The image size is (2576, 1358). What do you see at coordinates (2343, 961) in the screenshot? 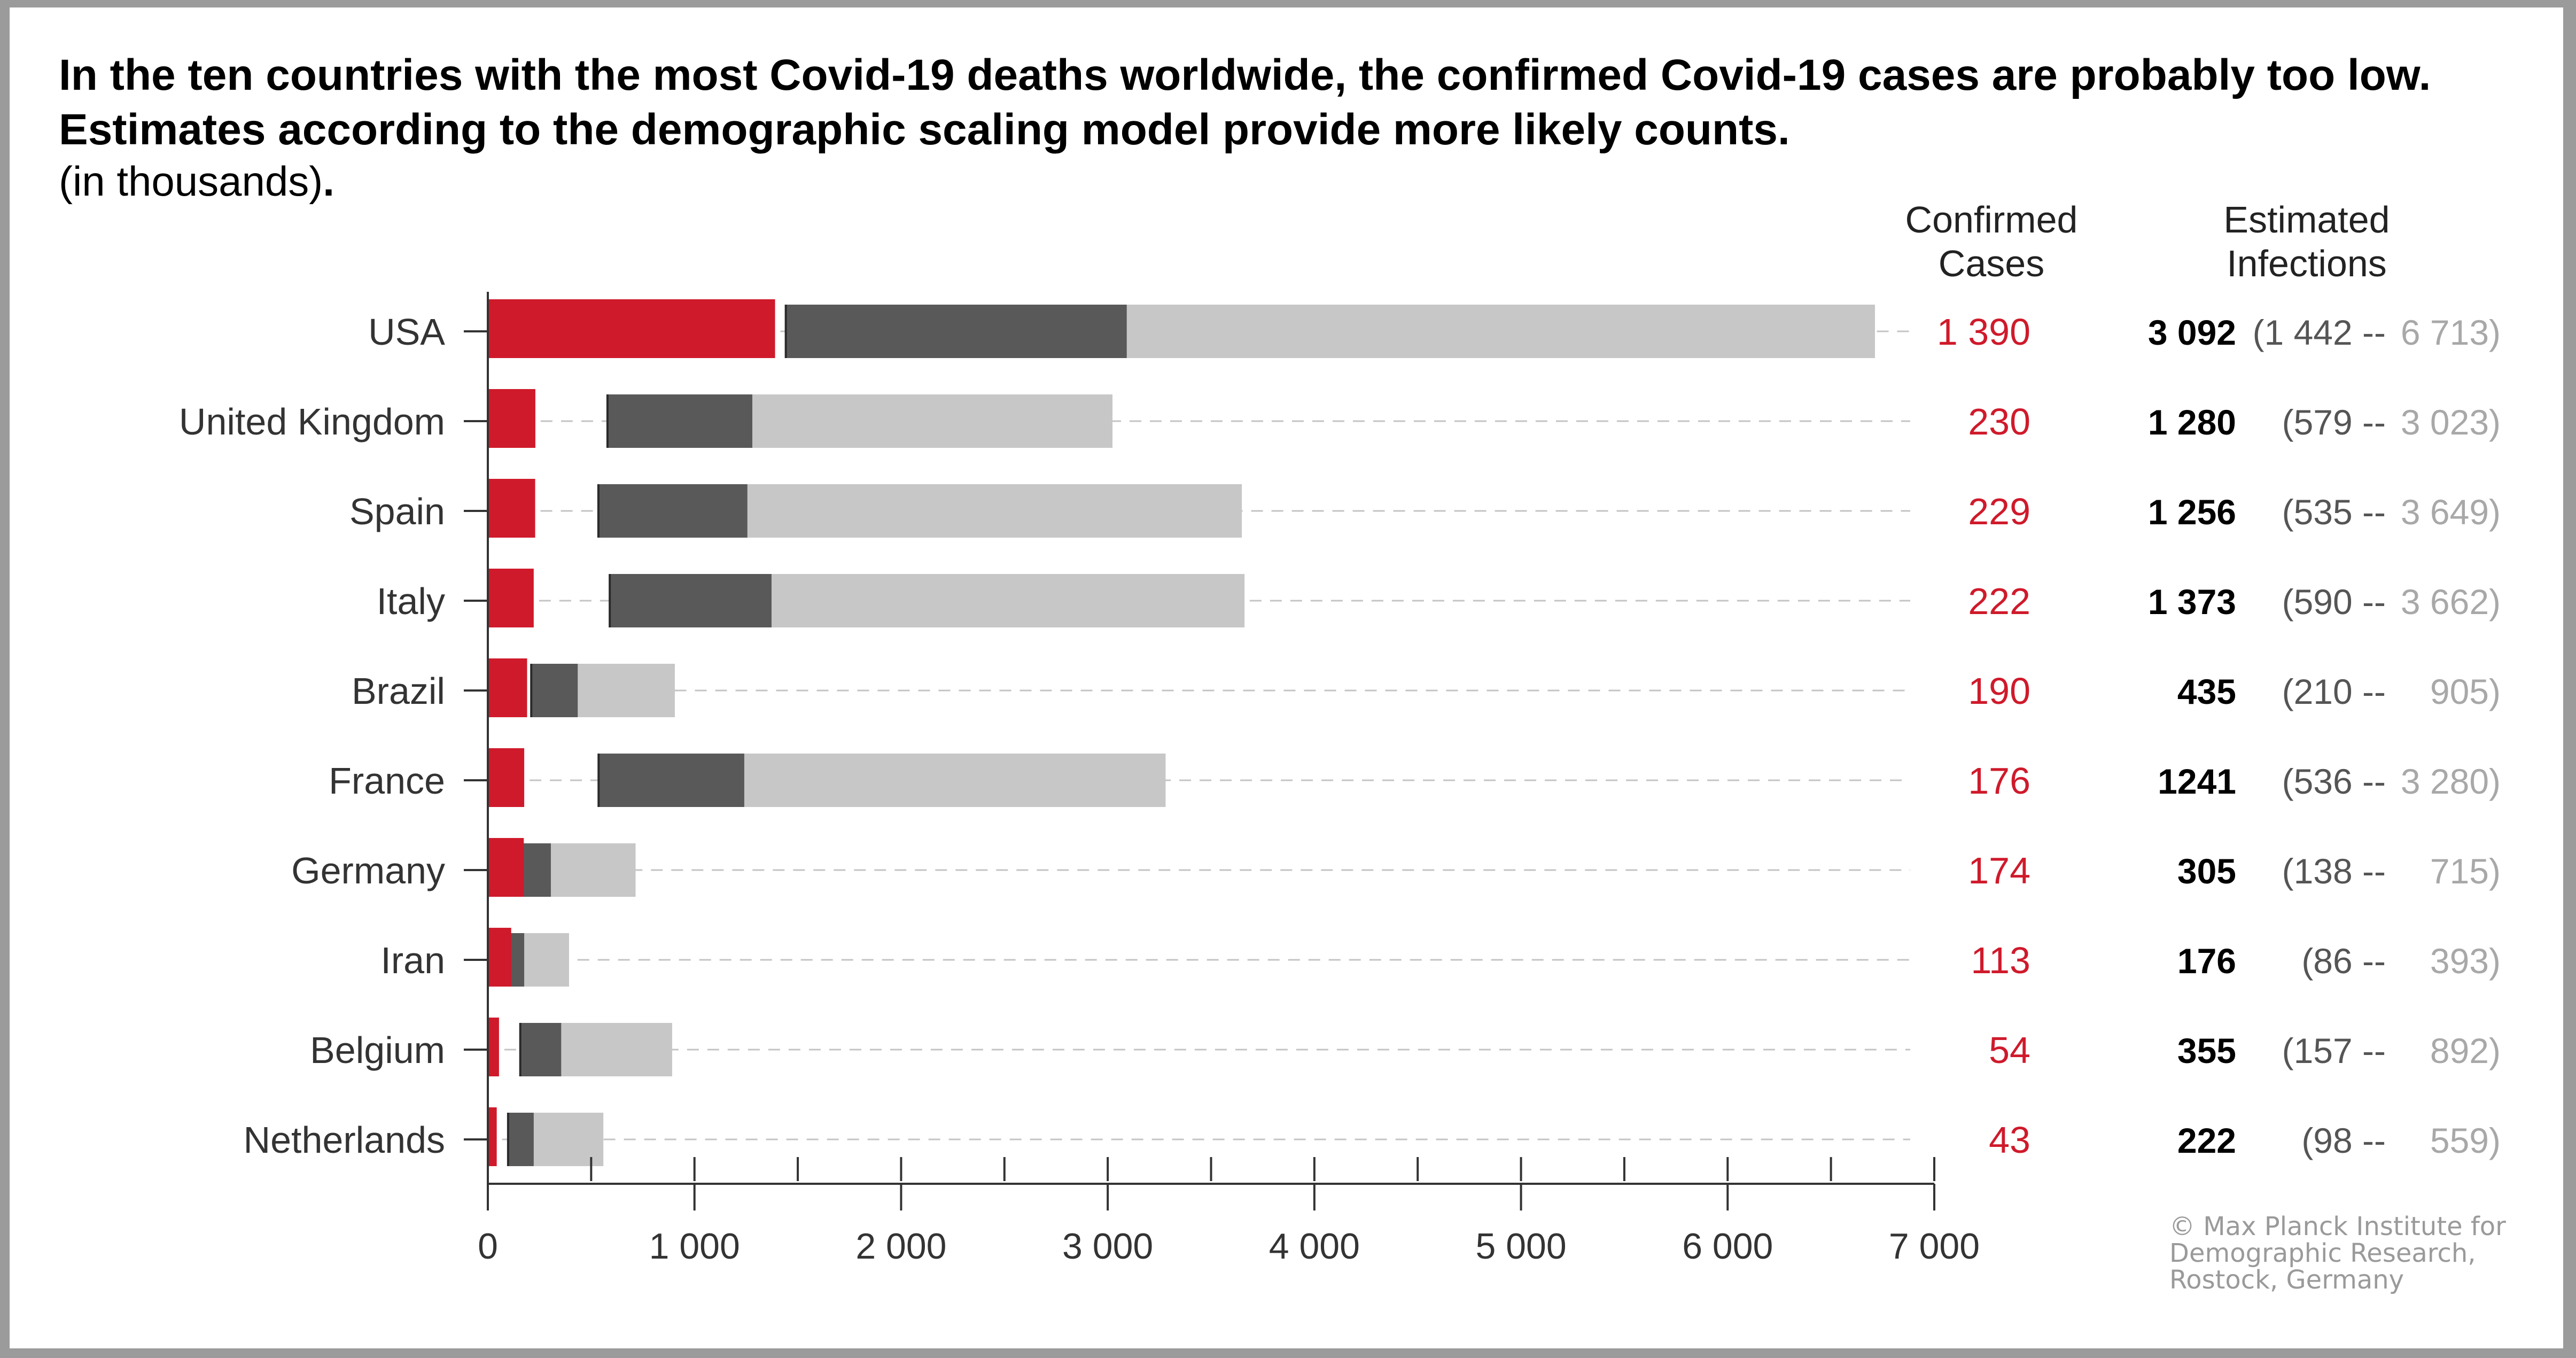
I see `range-low-value-iran: (86 --` at bounding box center [2343, 961].